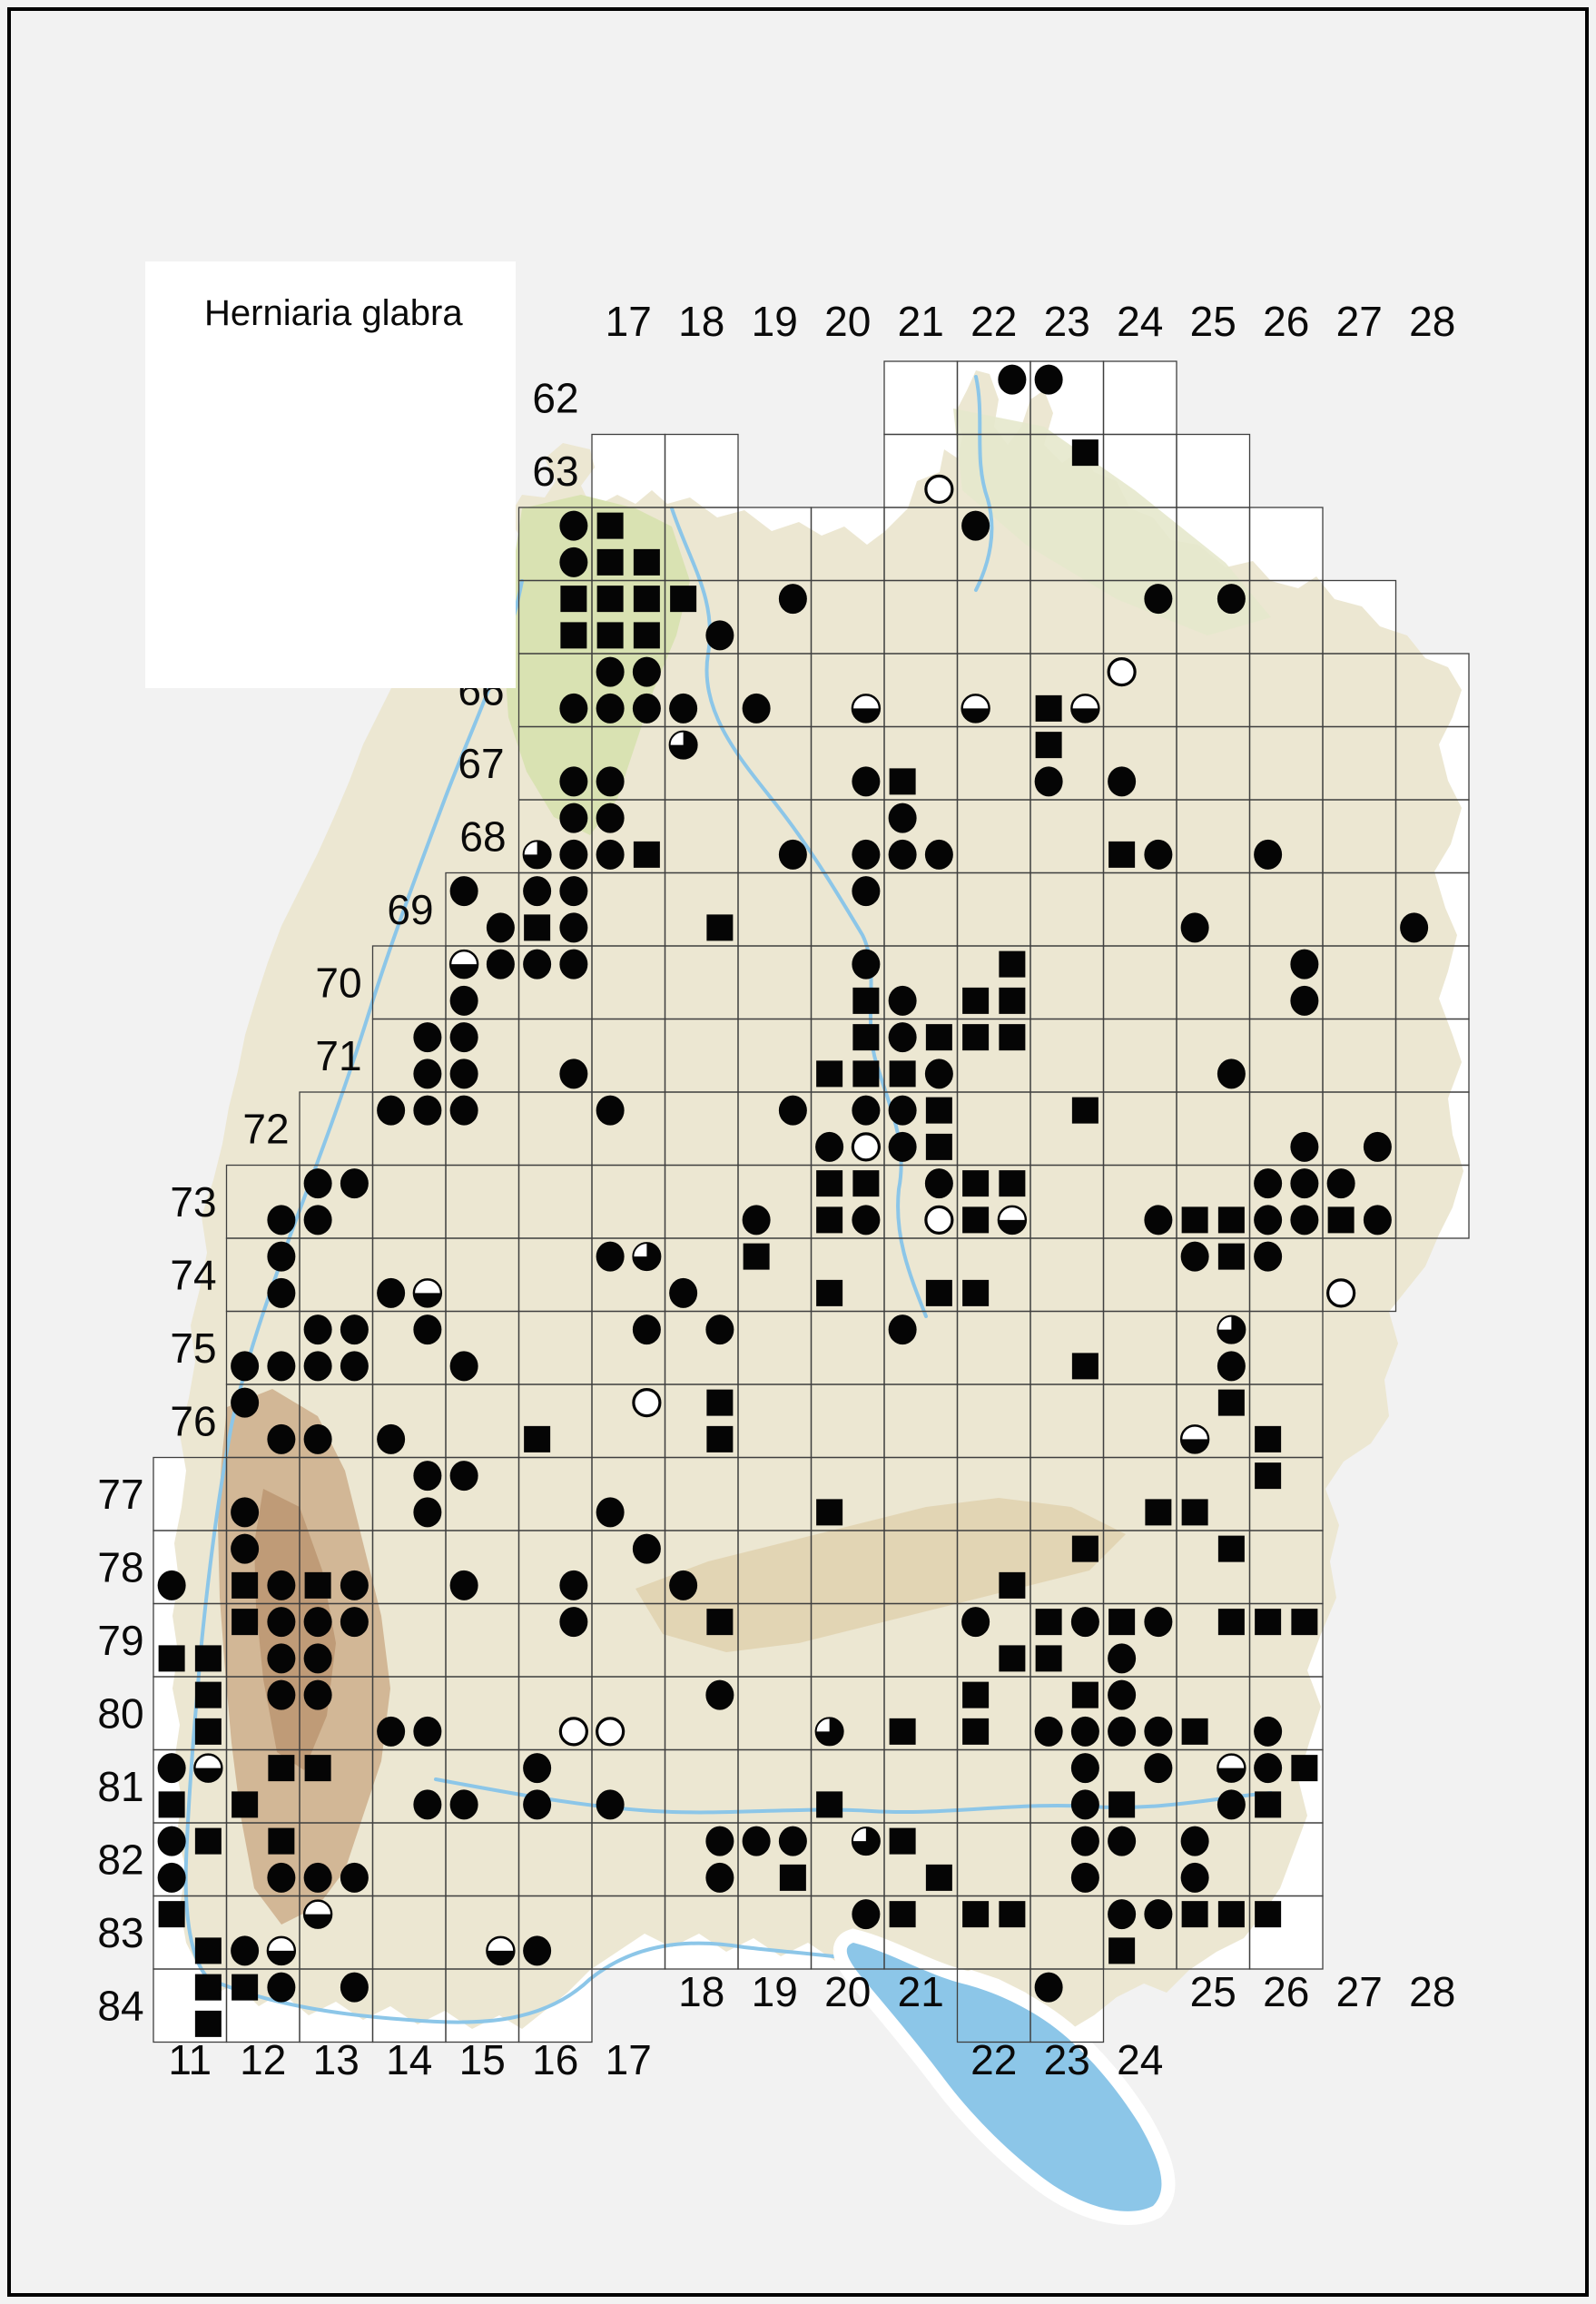 Image resolution: width=1596 pixels, height=2304 pixels. Describe the element at coordinates (921, 321) in the screenshot. I see `column-label-top: 21` at that location.